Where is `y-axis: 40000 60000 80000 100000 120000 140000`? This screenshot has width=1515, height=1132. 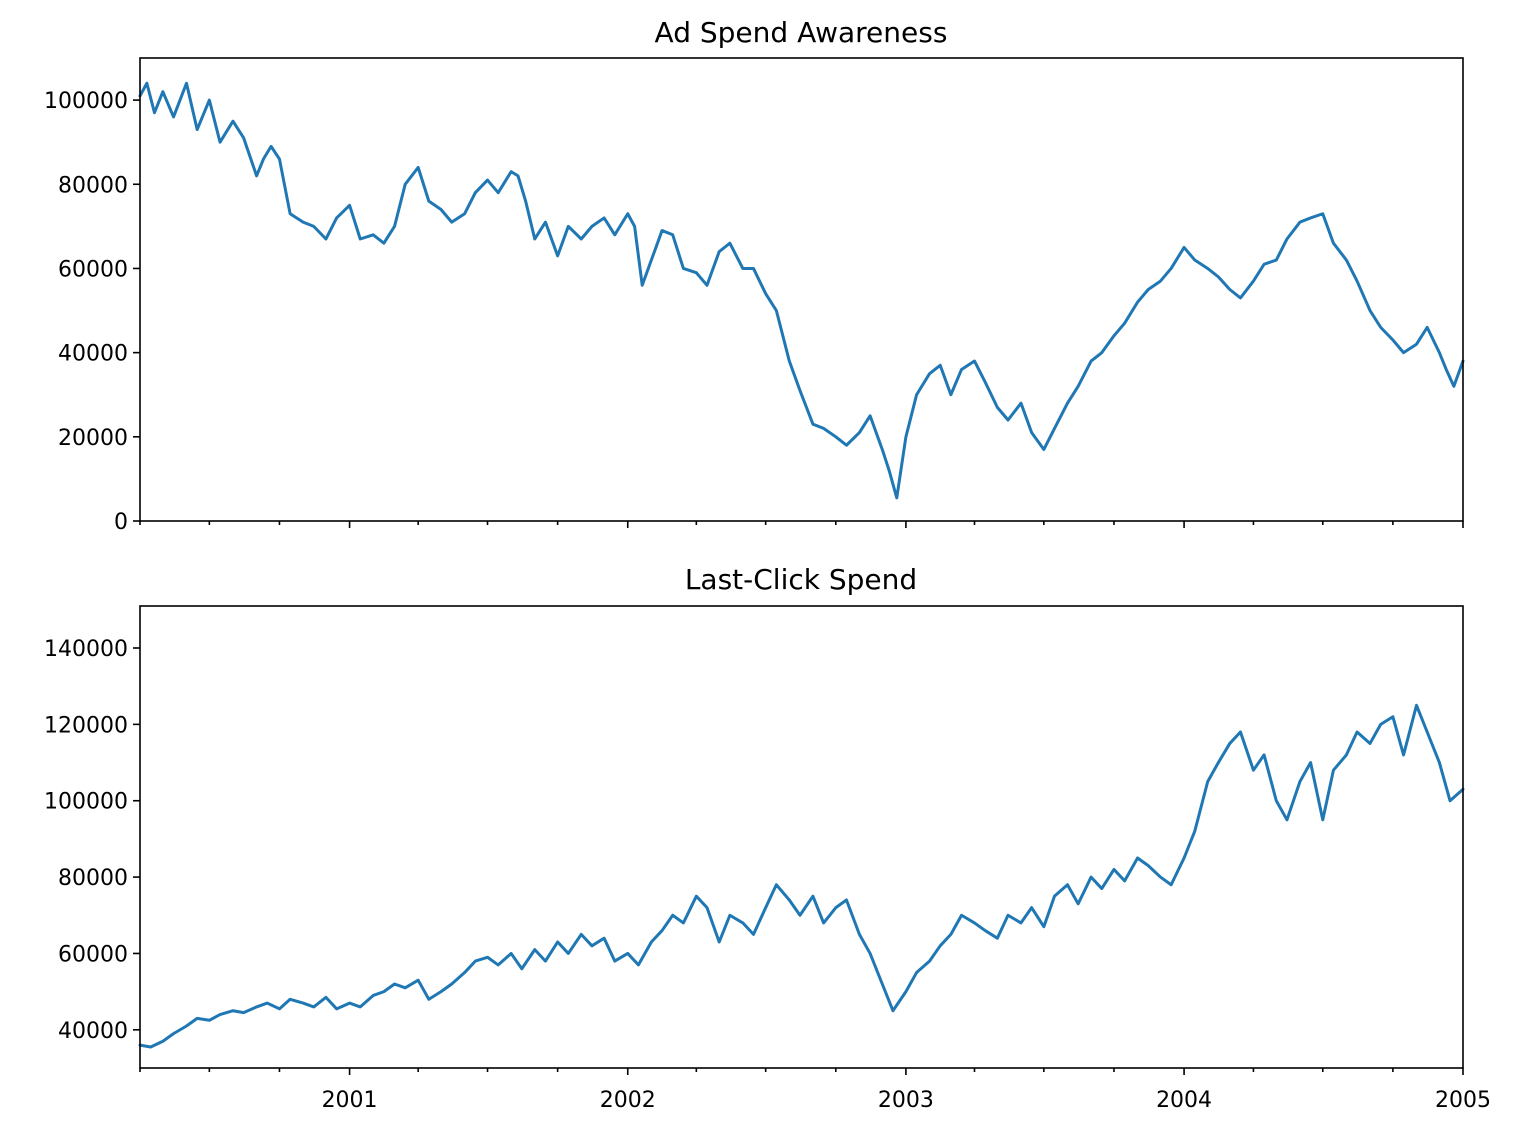
y-axis: 40000 60000 80000 100000 120000 140000 is located at coordinates (92, 840).